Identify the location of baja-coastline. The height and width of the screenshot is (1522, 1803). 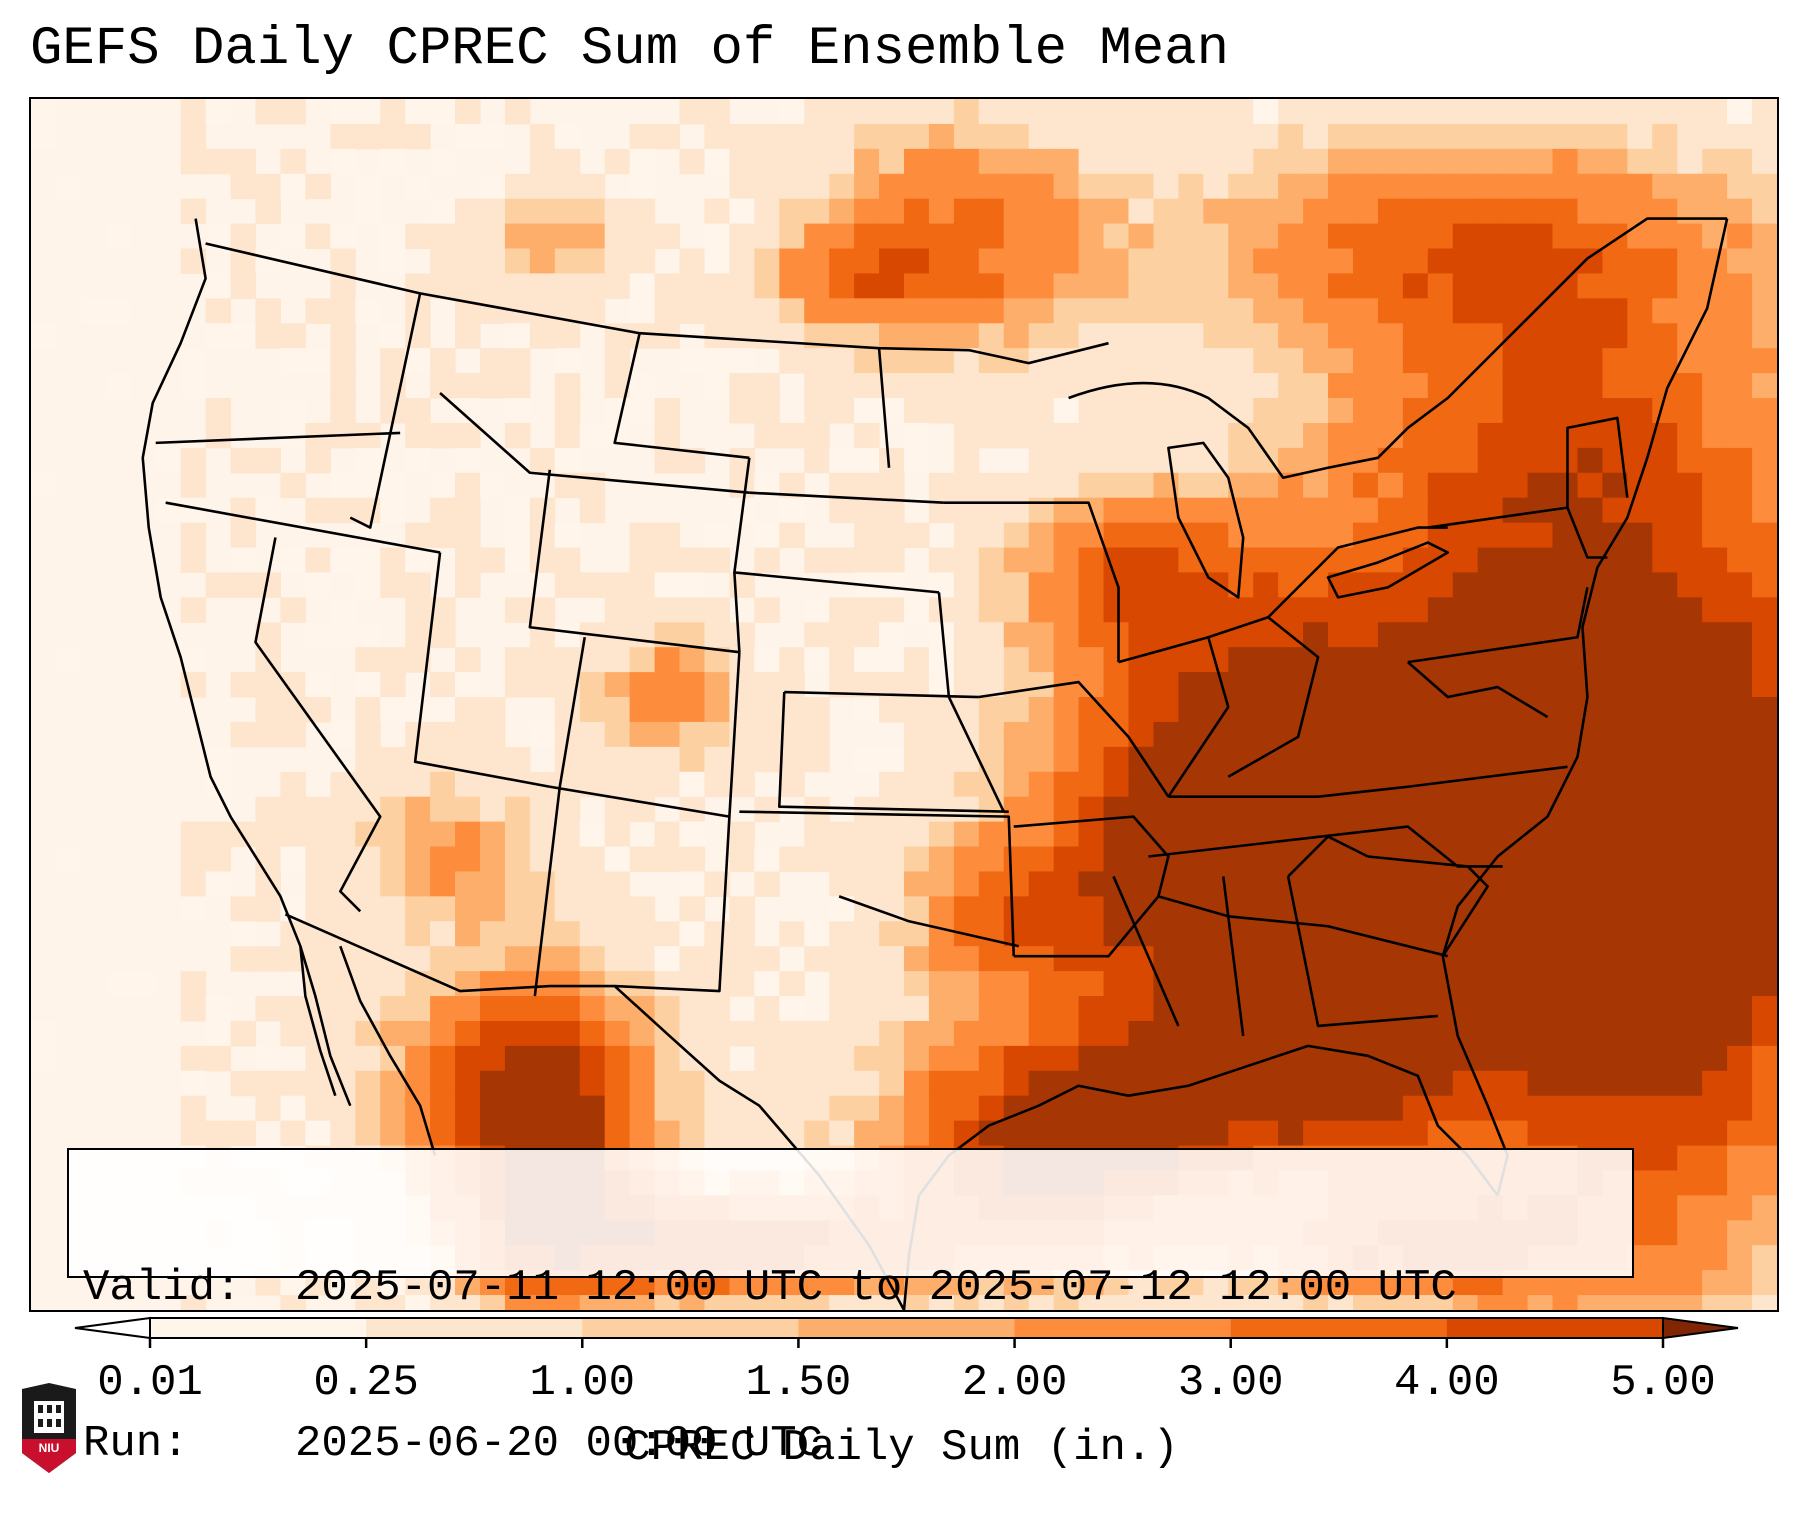
(368, 1050).